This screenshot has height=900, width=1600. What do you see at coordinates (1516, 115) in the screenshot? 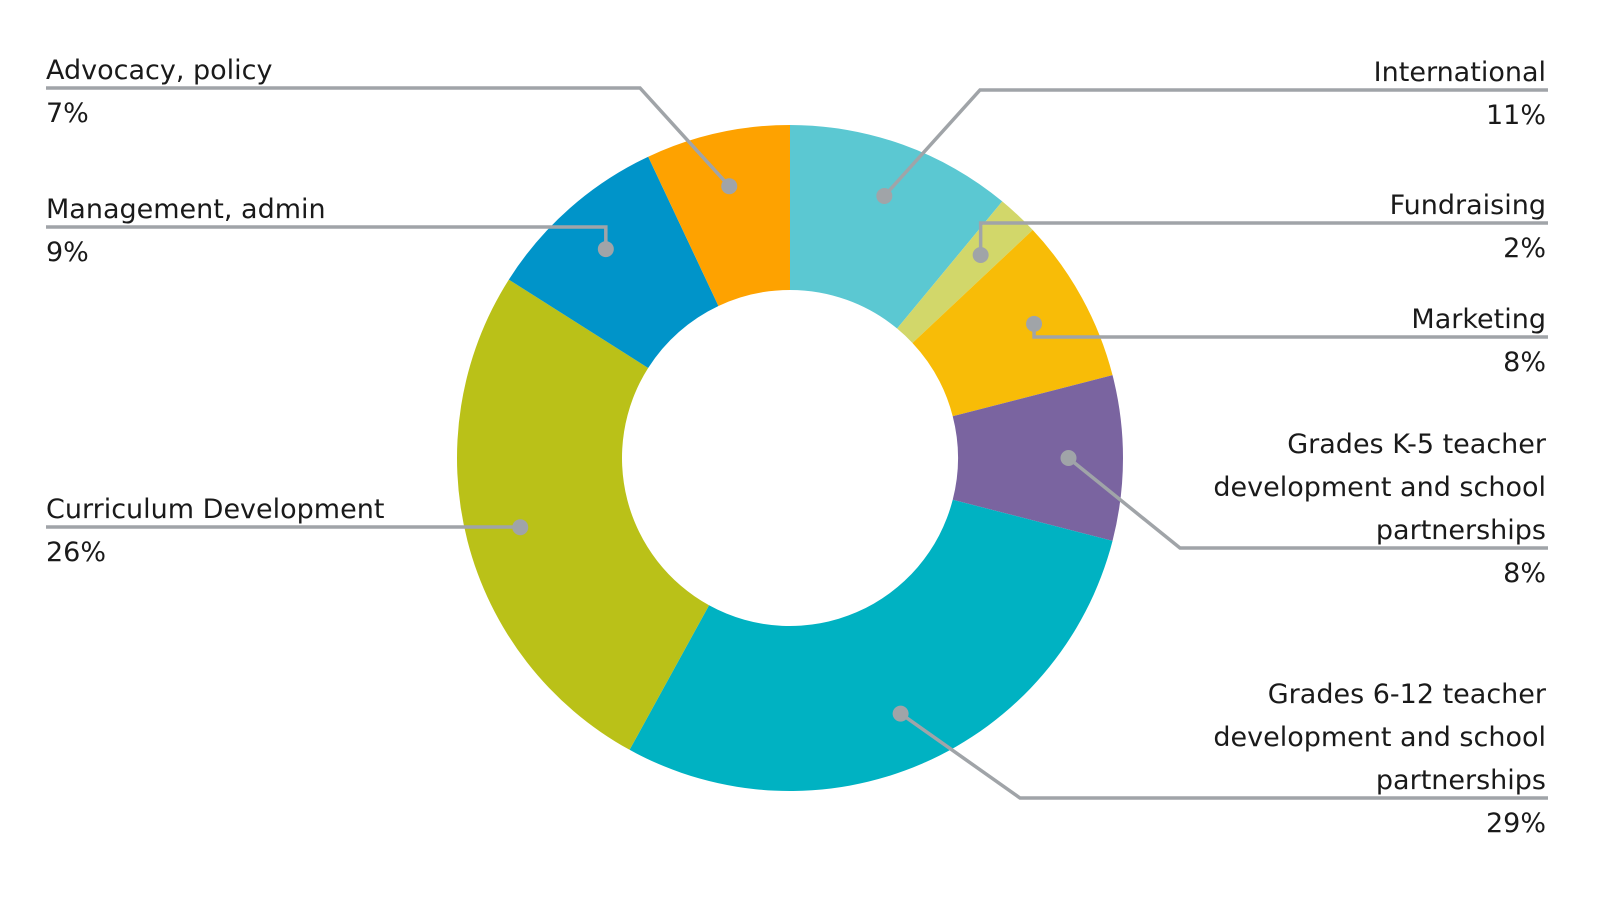
I see `slice-value-international: 11%` at bounding box center [1516, 115].